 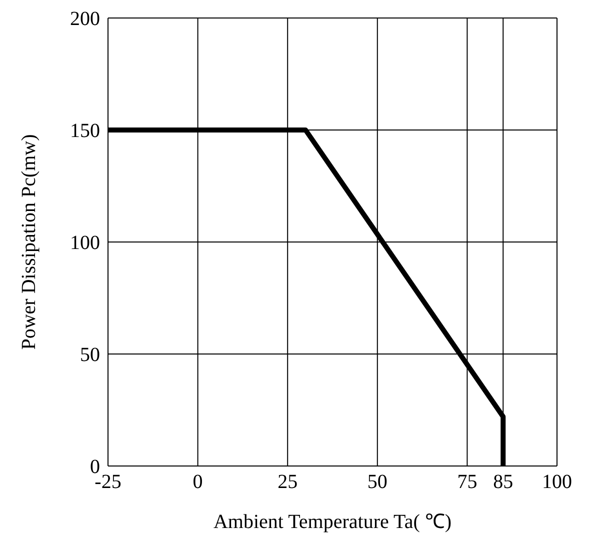 What do you see at coordinates (467, 482) in the screenshot?
I see `x-tick-label: 75` at bounding box center [467, 482].